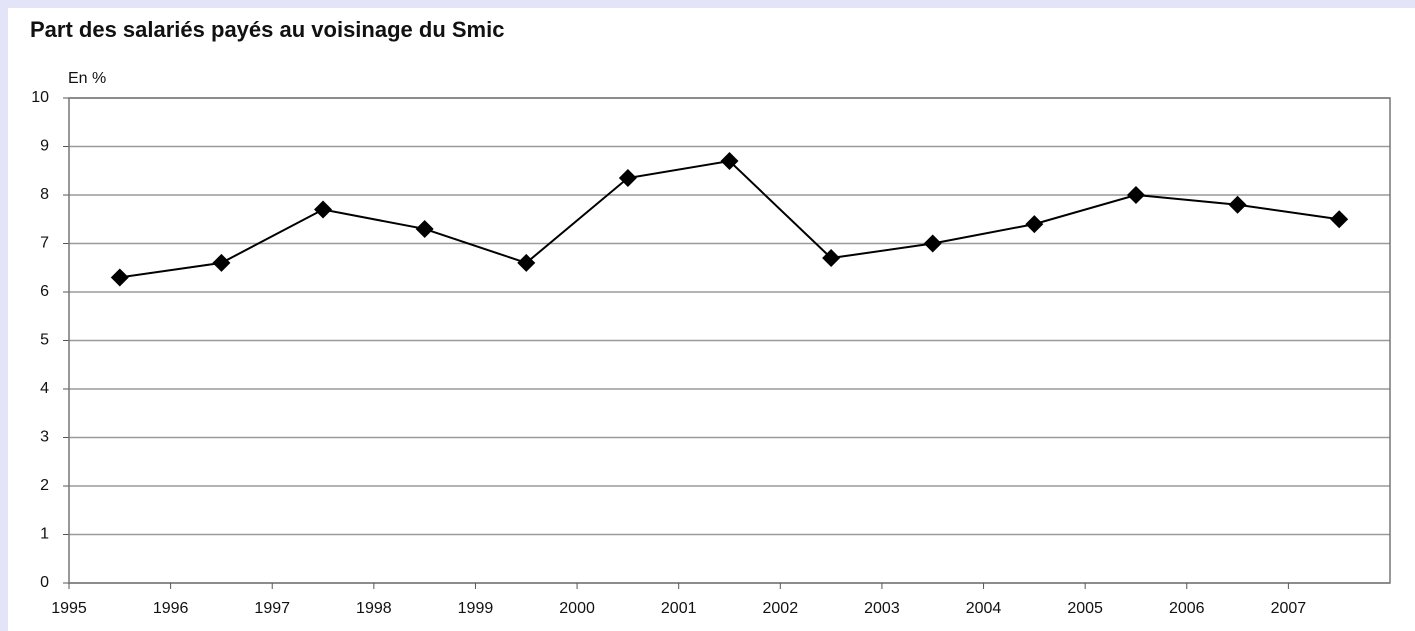  I want to click on y-tick-label: 6, so click(44, 291).